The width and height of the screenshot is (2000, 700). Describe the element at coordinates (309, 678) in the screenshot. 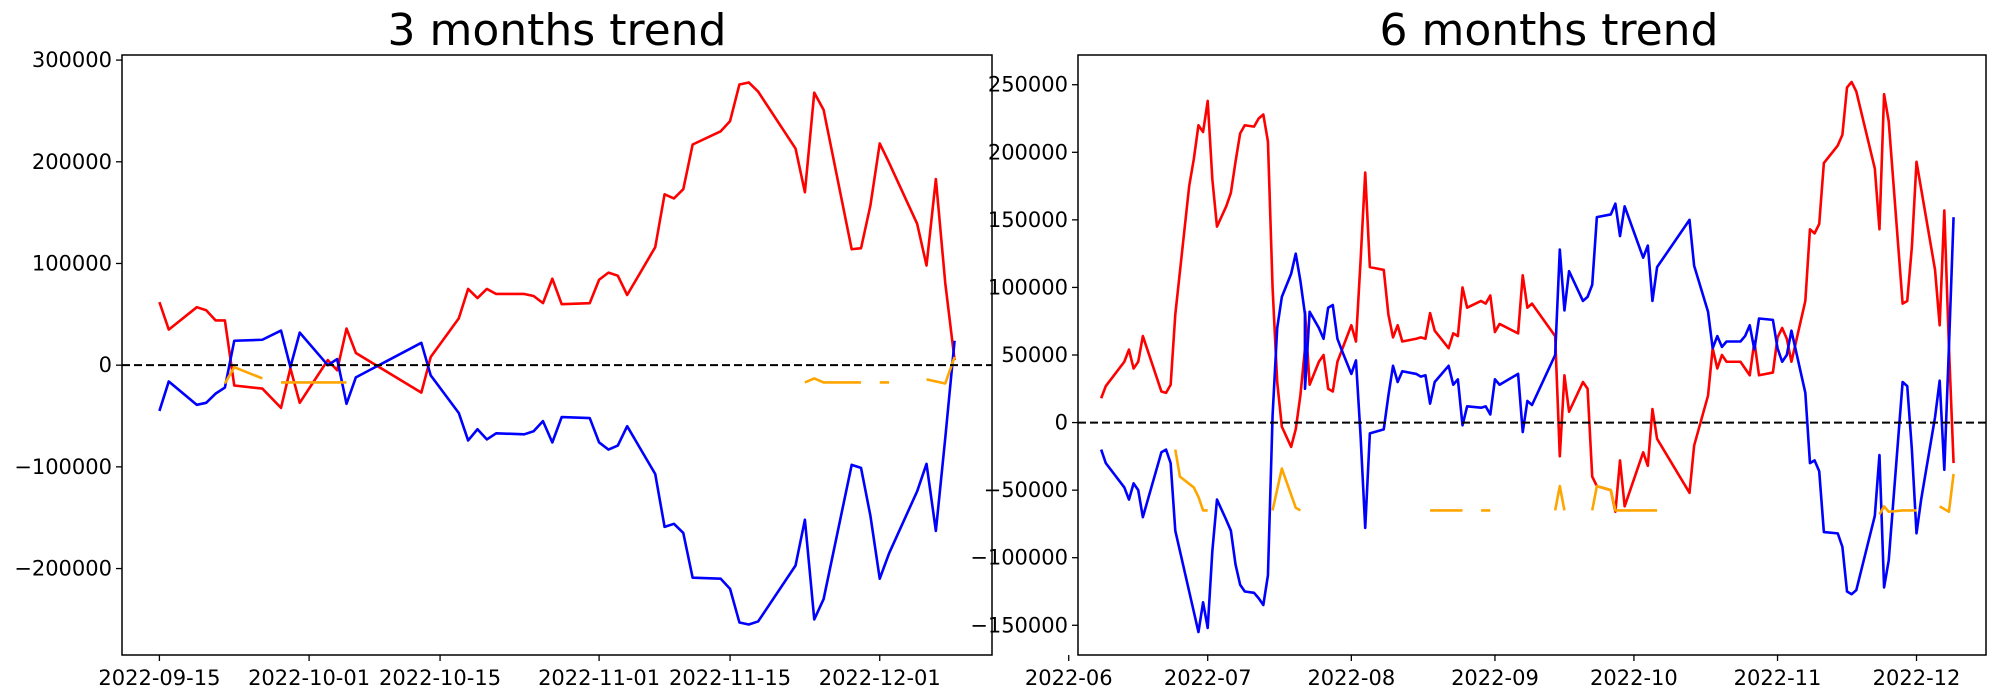

I see `x-tick-label: 2022-10-01` at that location.